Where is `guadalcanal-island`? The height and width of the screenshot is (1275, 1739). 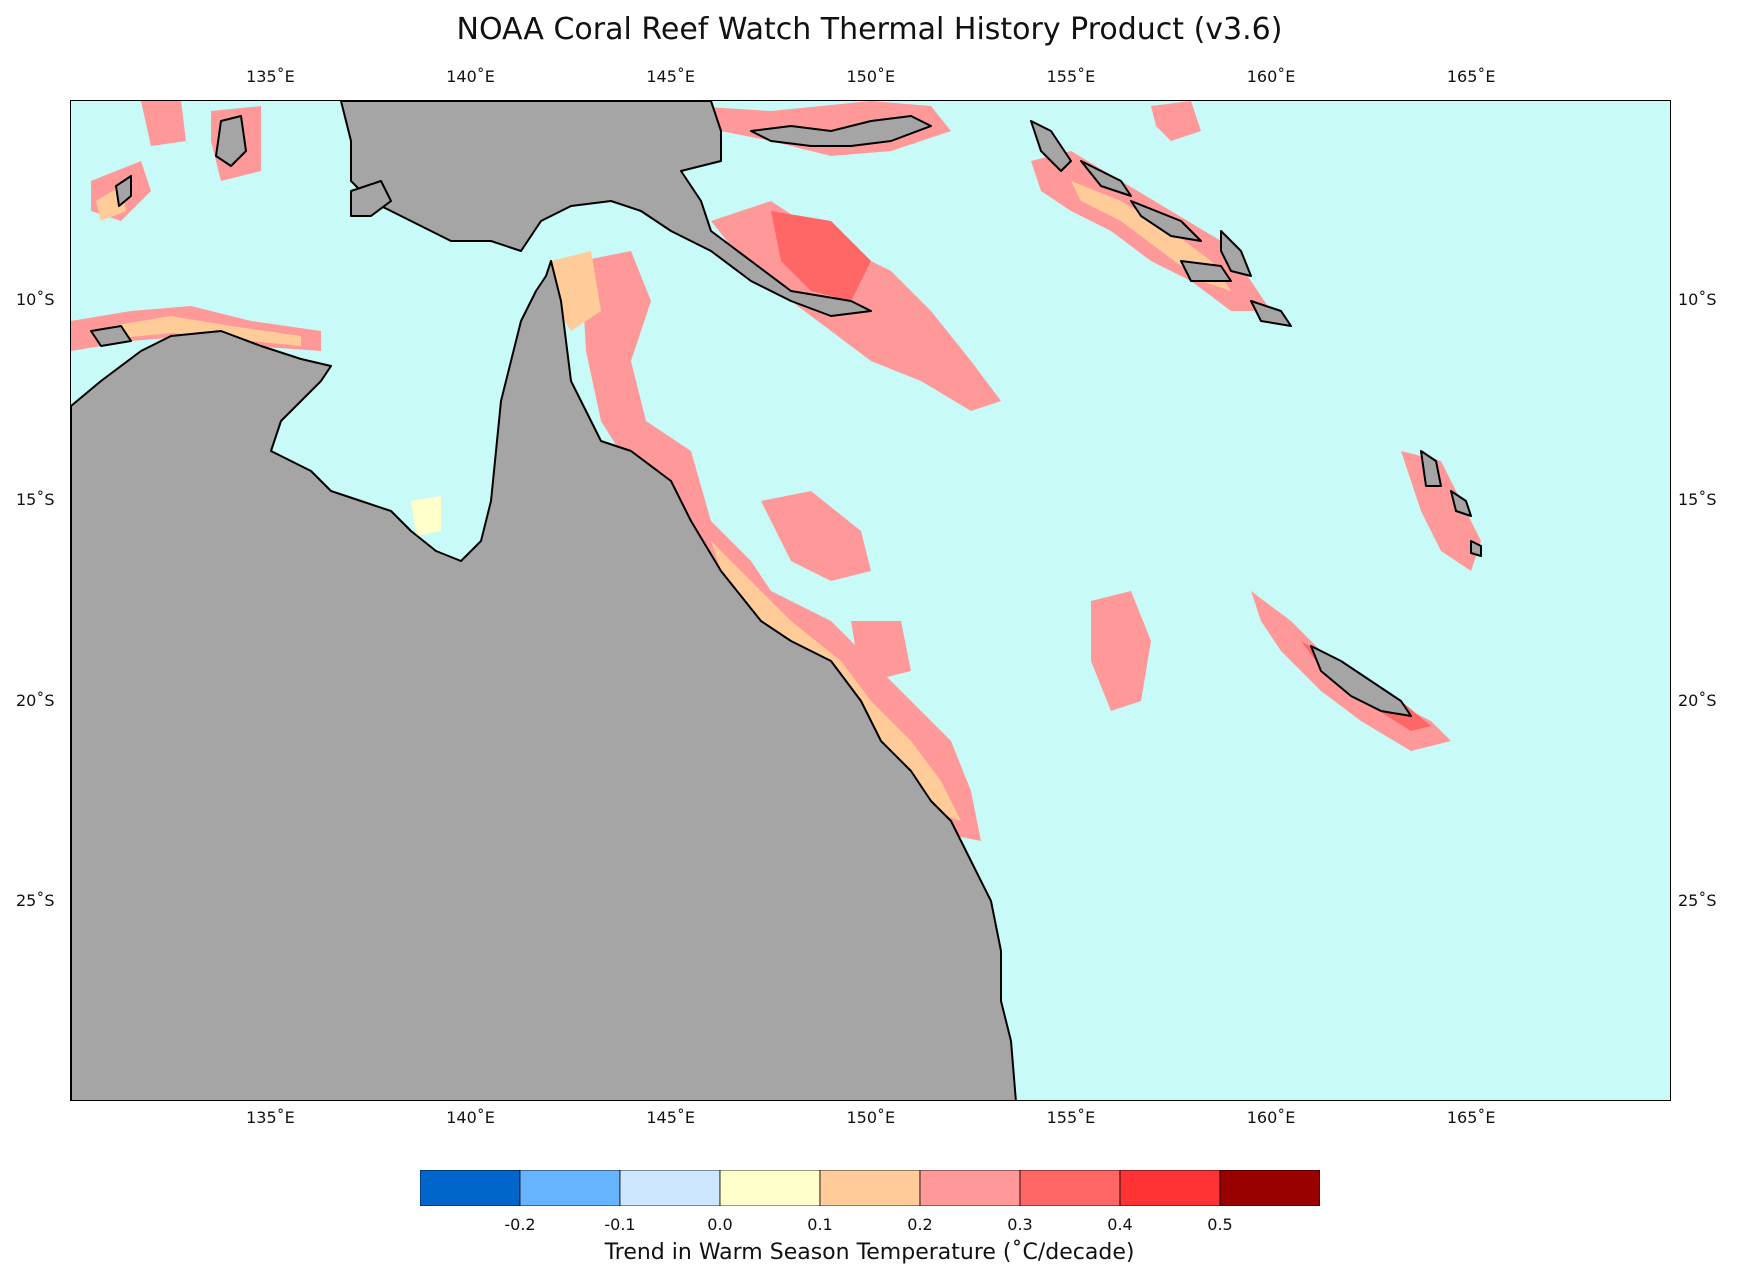
guadalcanal-island is located at coordinates (1206, 271).